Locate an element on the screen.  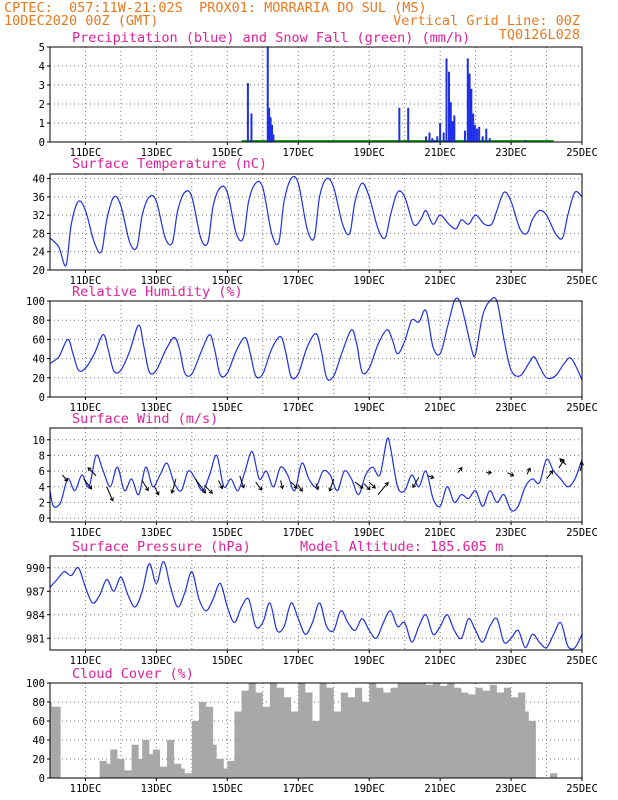
pres-date-label: 19DEC is located at coordinates (369, 661).